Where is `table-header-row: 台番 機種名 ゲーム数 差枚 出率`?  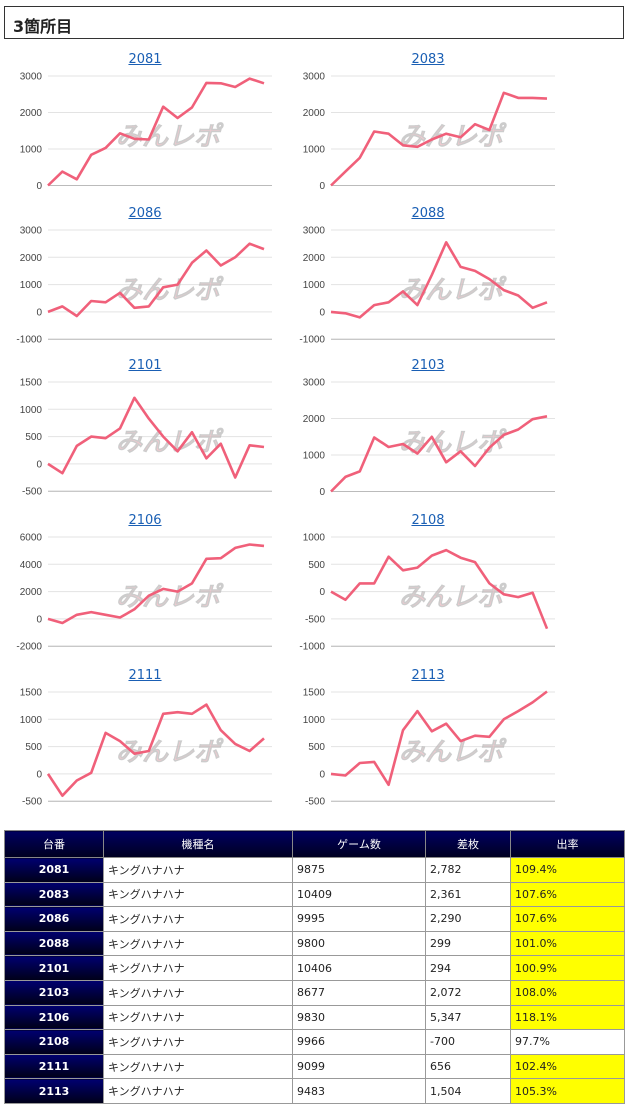 table-header-row: 台番 機種名 ゲーム数 差枚 出率 is located at coordinates (314, 844).